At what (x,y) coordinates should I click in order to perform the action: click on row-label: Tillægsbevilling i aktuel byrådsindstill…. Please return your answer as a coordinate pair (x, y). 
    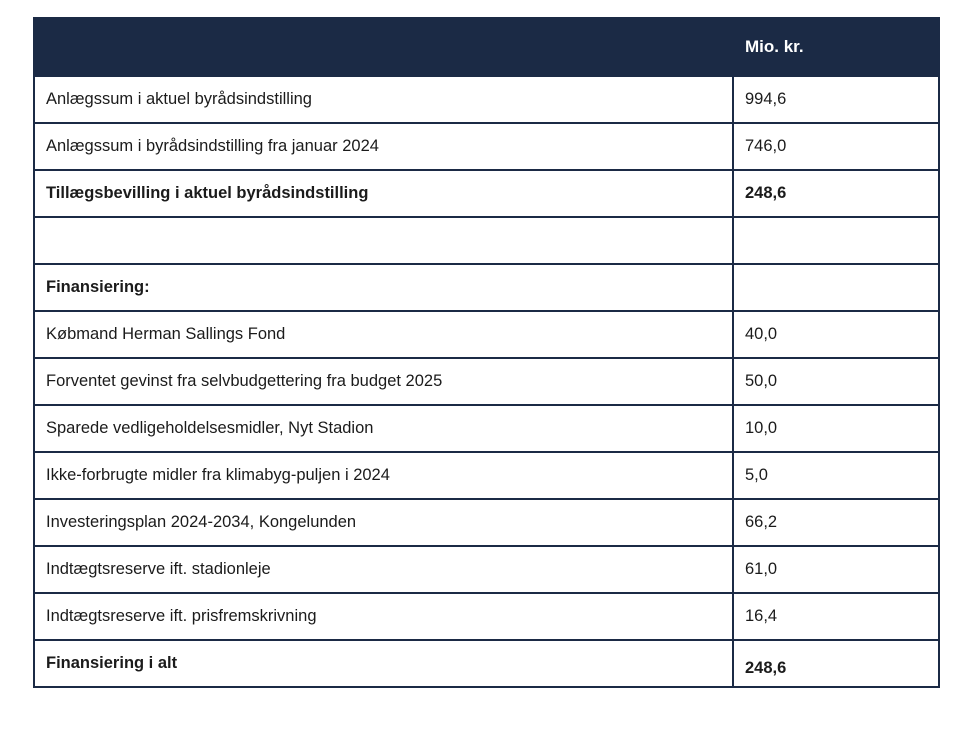
    Looking at the image, I should click on (383, 193).